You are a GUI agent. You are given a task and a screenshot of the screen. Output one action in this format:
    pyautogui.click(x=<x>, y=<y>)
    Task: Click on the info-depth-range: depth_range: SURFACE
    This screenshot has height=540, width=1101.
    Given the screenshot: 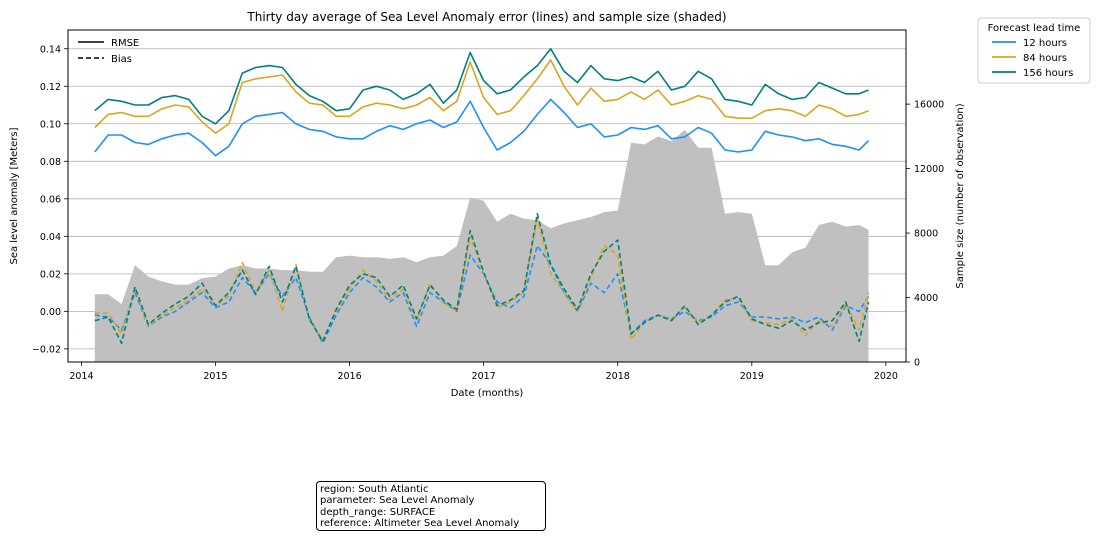 What is the action you would take?
    pyautogui.click(x=378, y=512)
    